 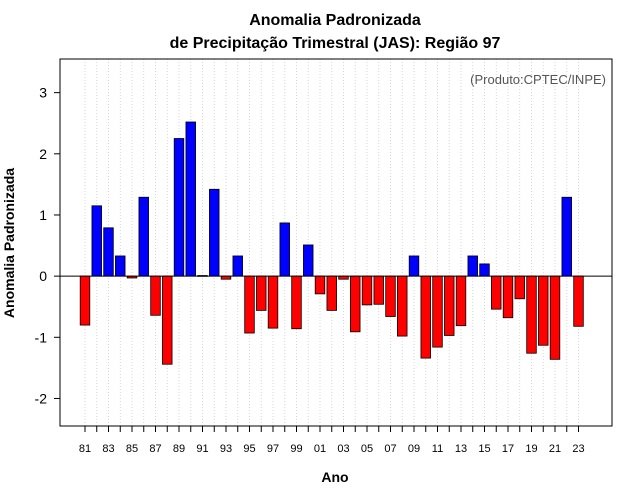 What do you see at coordinates (334, 477) in the screenshot?
I see `x-axis-title: Ano` at bounding box center [334, 477].